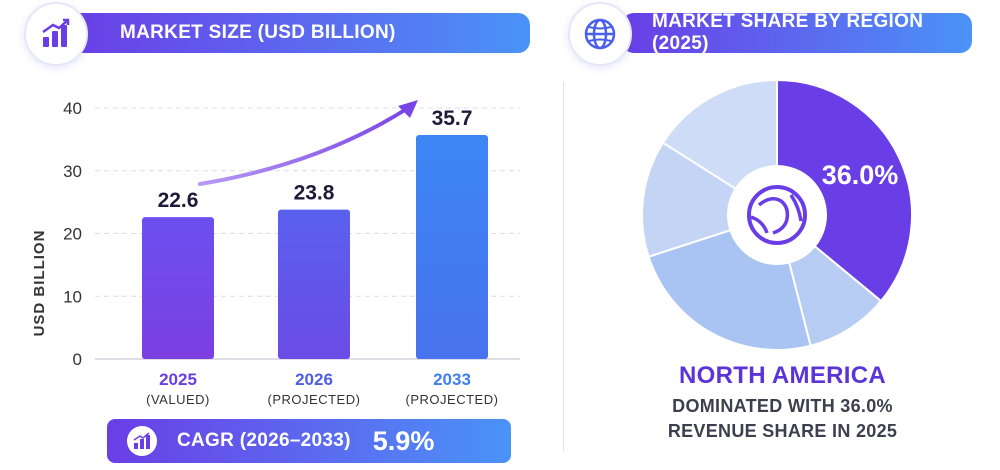  Describe the element at coordinates (178, 288) in the screenshot. I see `bar-2025` at that location.